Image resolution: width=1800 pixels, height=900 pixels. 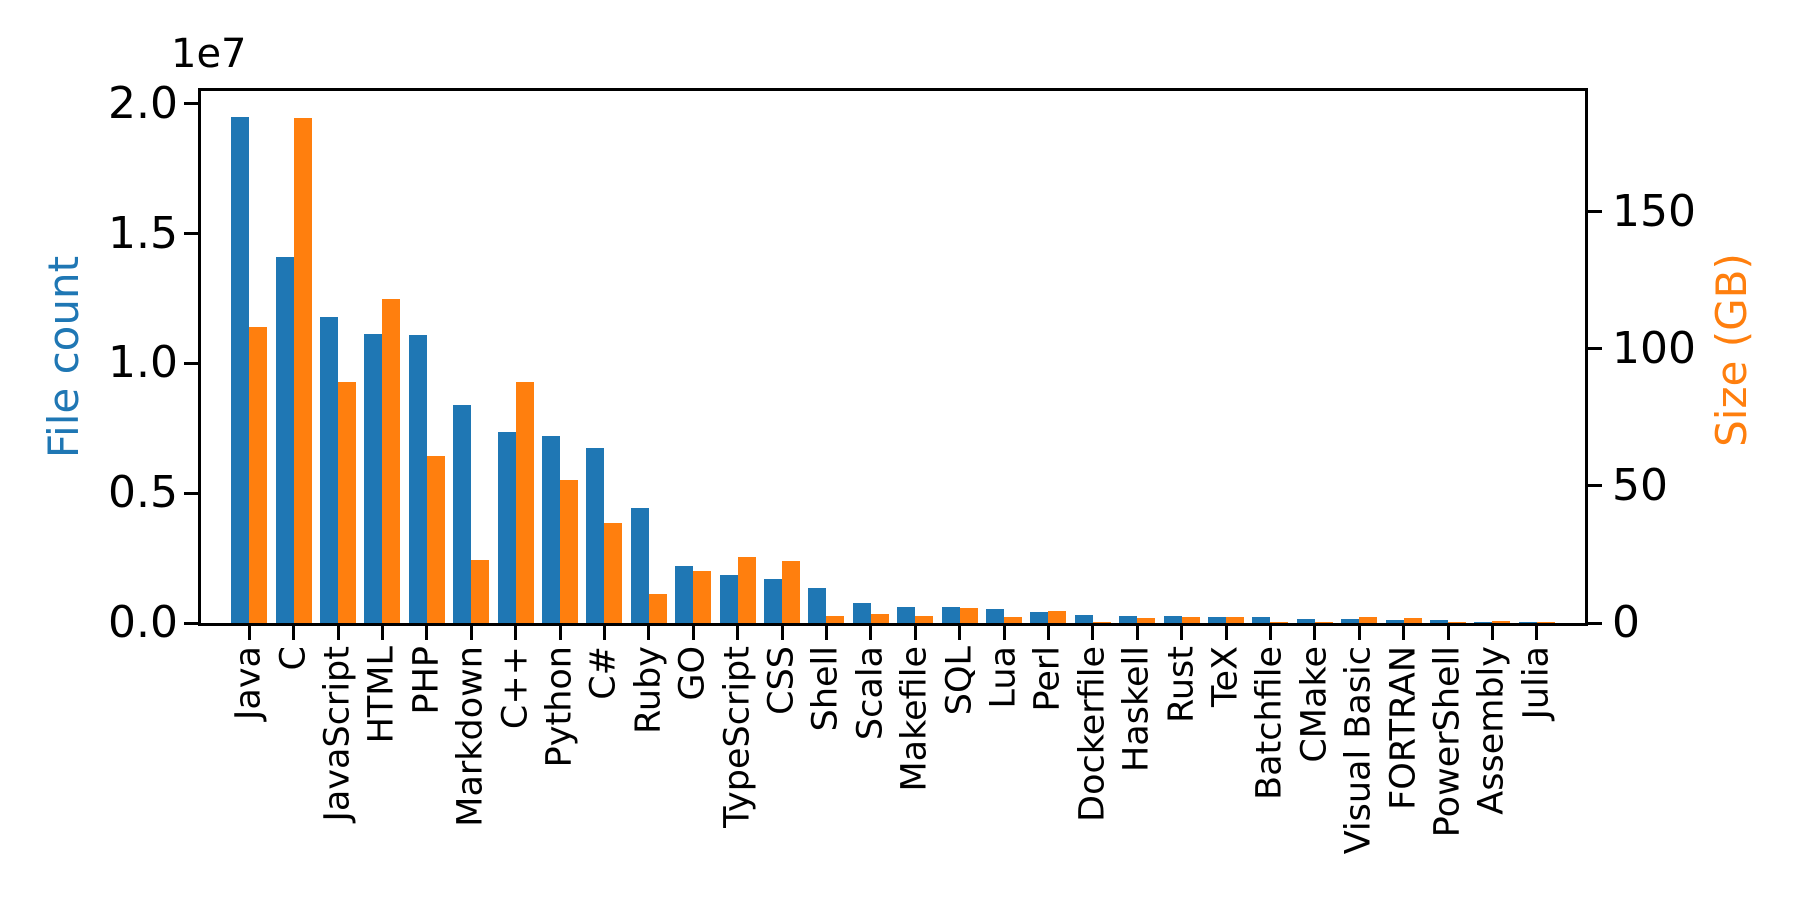 I want to click on bar-size-JavaScript, so click(x=347, y=502).